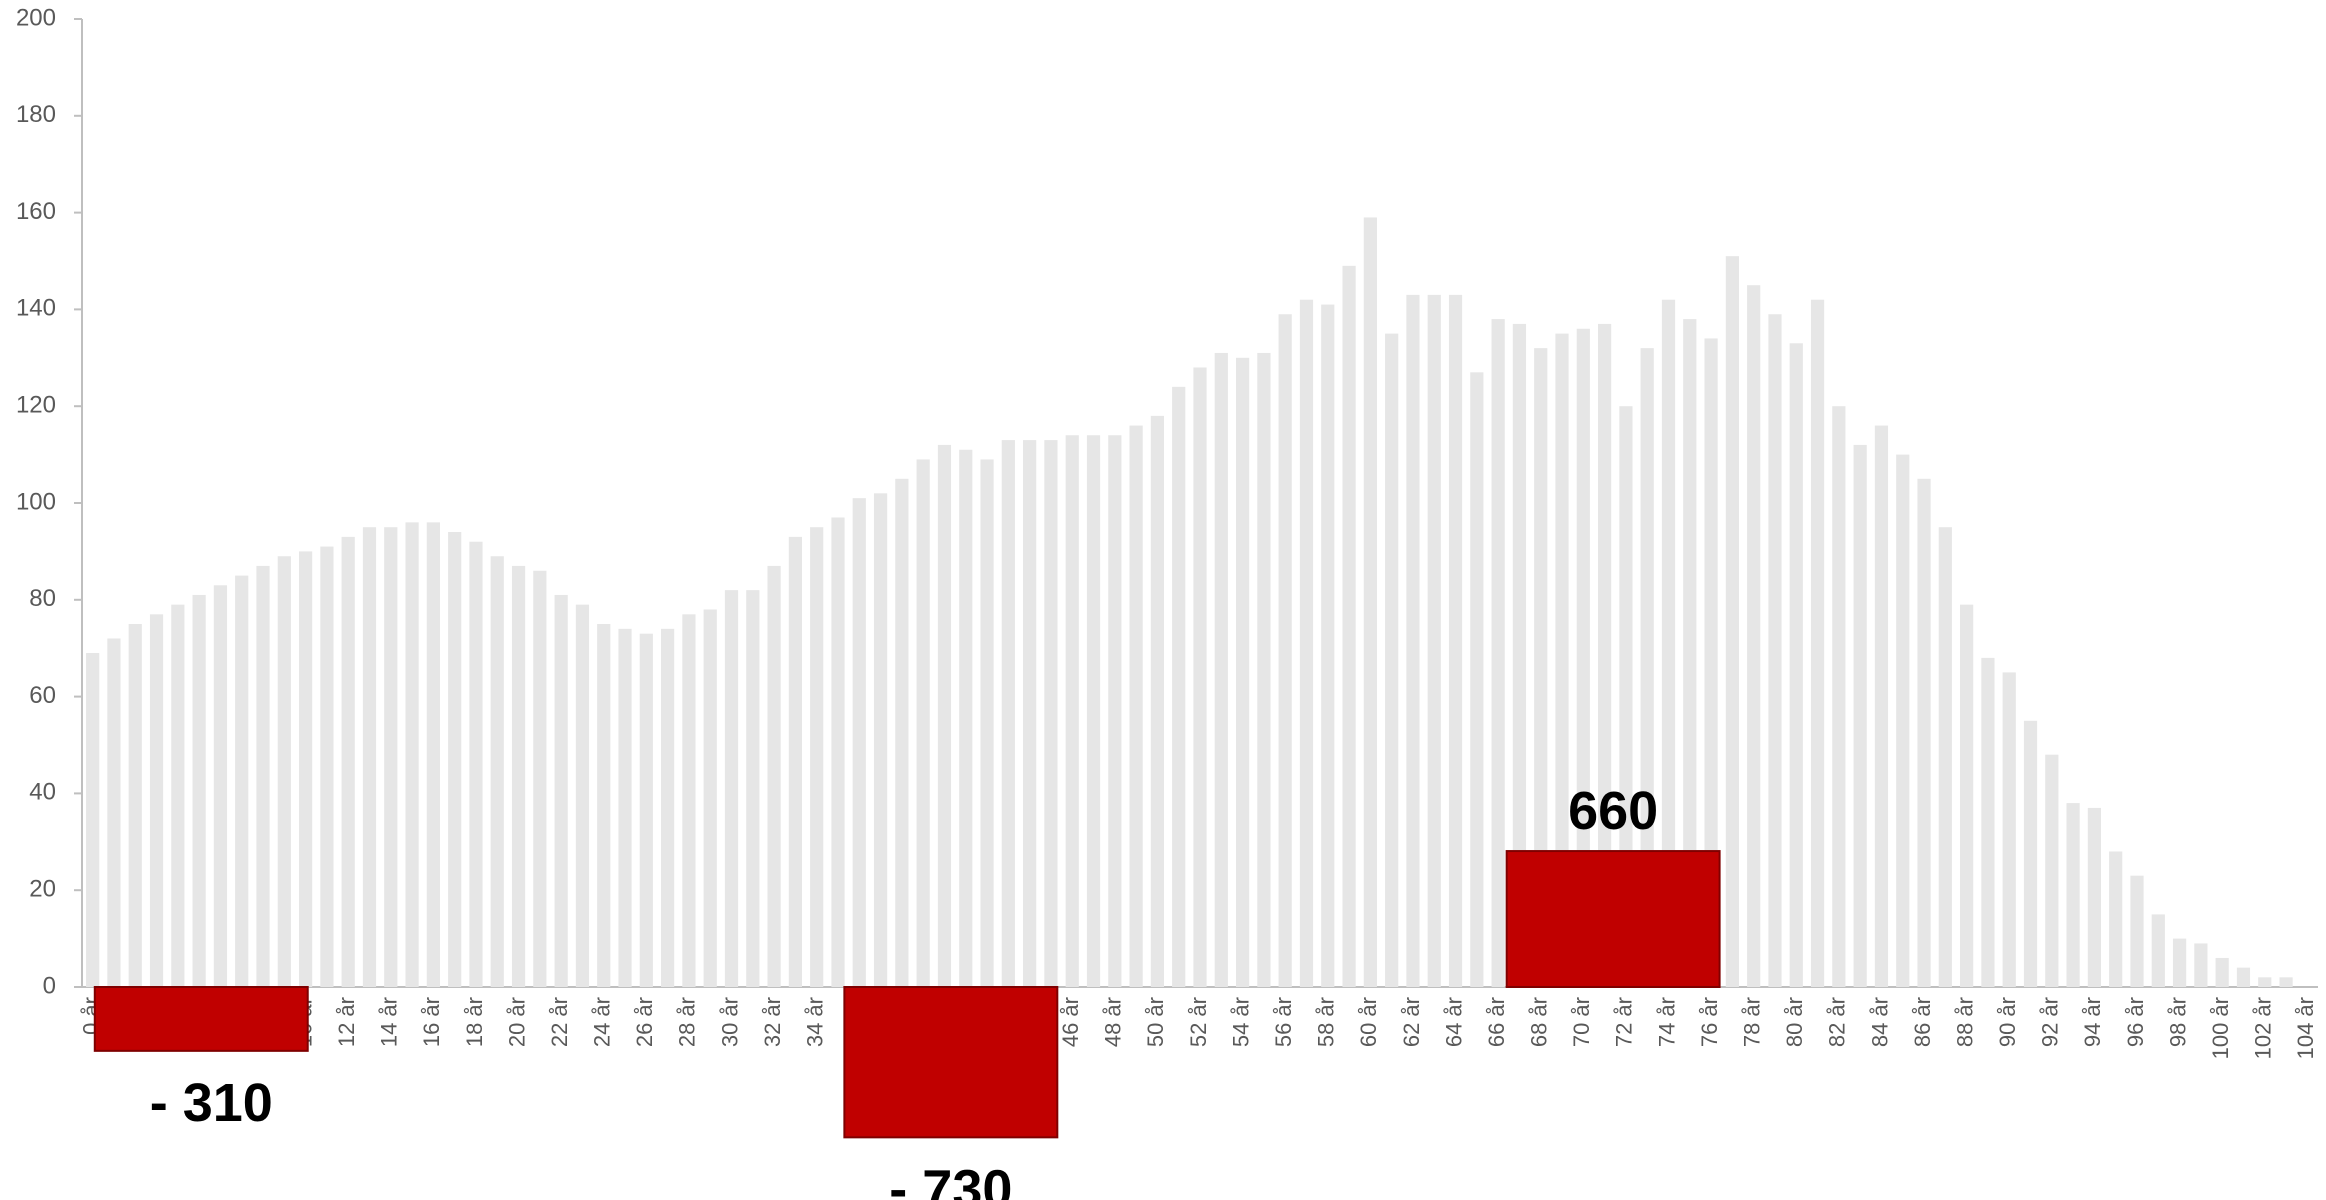 The width and height of the screenshot is (2326, 1200). What do you see at coordinates (814, 1022) in the screenshot?
I see `x-tick-label: 34 år` at bounding box center [814, 1022].